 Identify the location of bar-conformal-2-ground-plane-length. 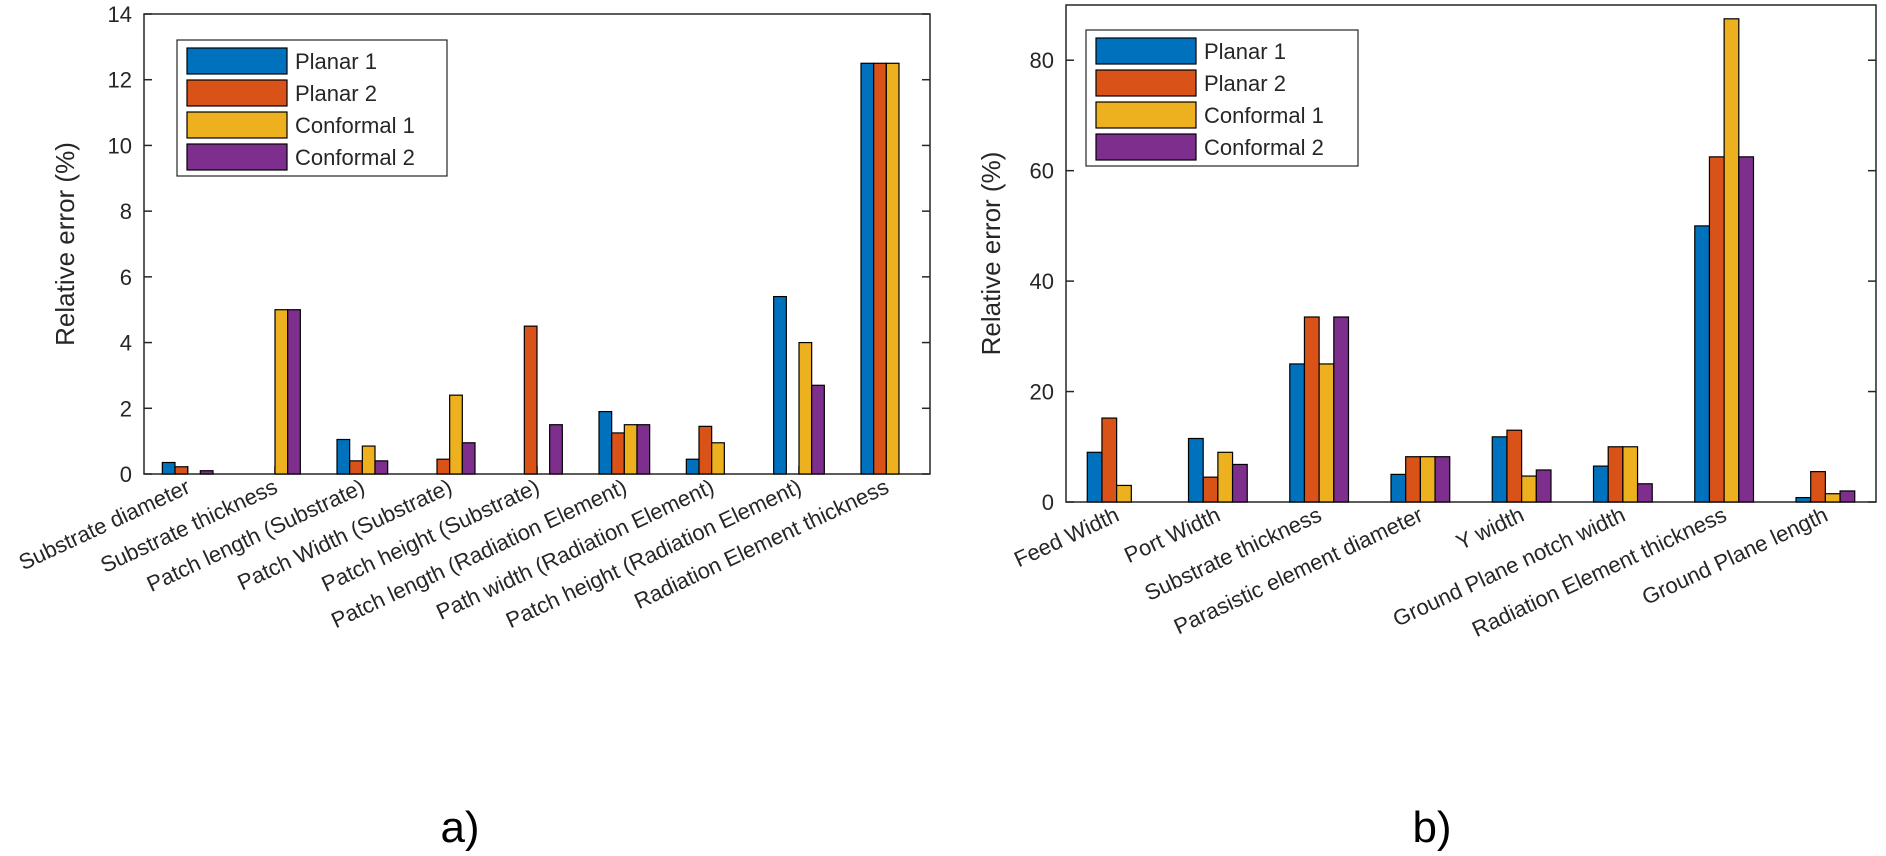
(1847, 496).